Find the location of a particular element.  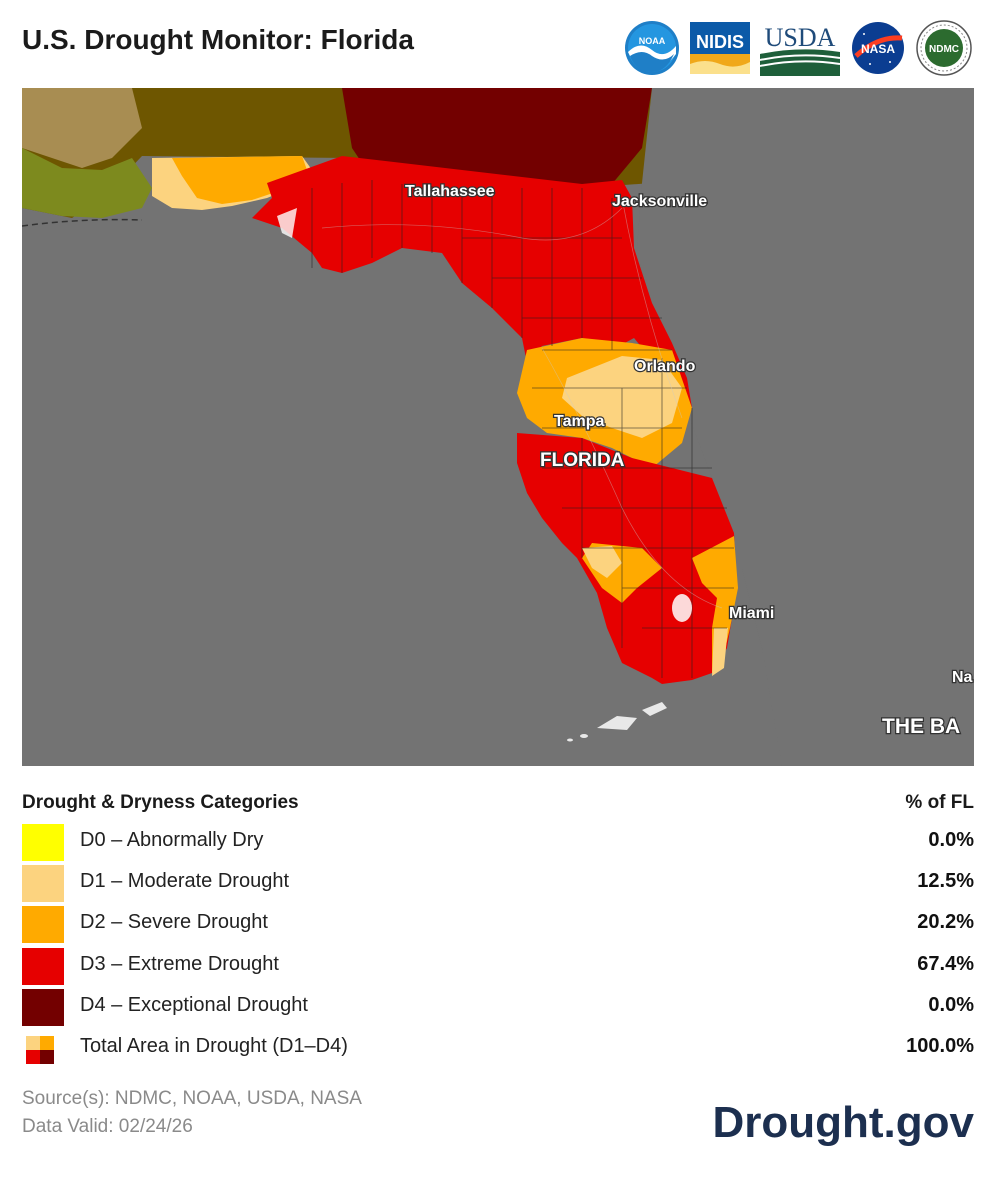

lake-okeechobee is located at coordinates (682, 608).